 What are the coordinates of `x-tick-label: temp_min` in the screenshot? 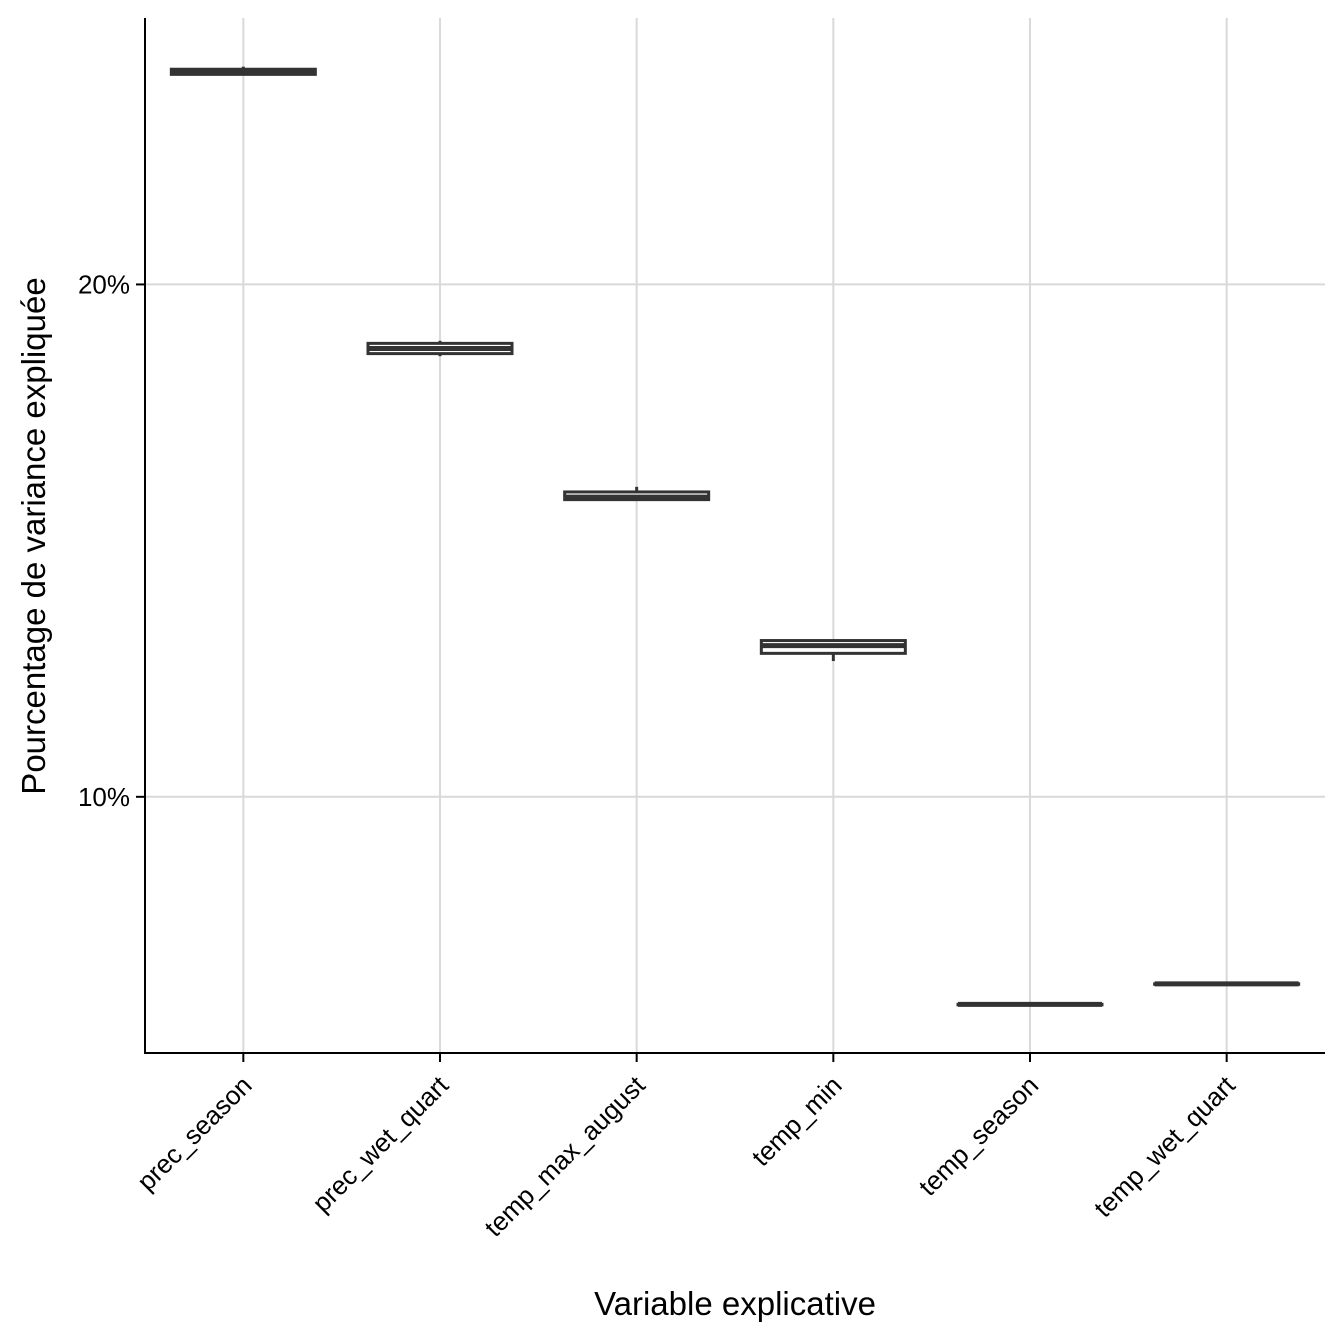 It's located at (797, 1121).